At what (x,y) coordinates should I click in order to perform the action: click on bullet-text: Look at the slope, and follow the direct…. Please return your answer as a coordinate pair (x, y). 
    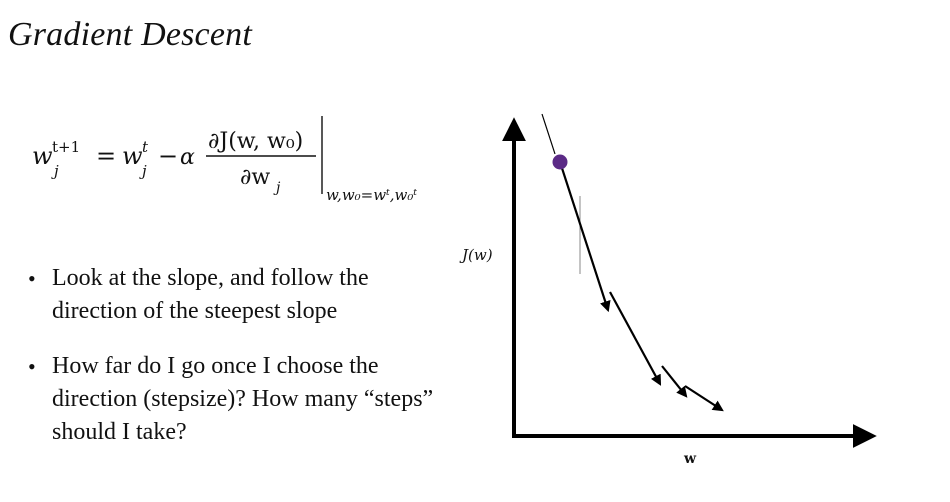
    Looking at the image, I should click on (210, 294).